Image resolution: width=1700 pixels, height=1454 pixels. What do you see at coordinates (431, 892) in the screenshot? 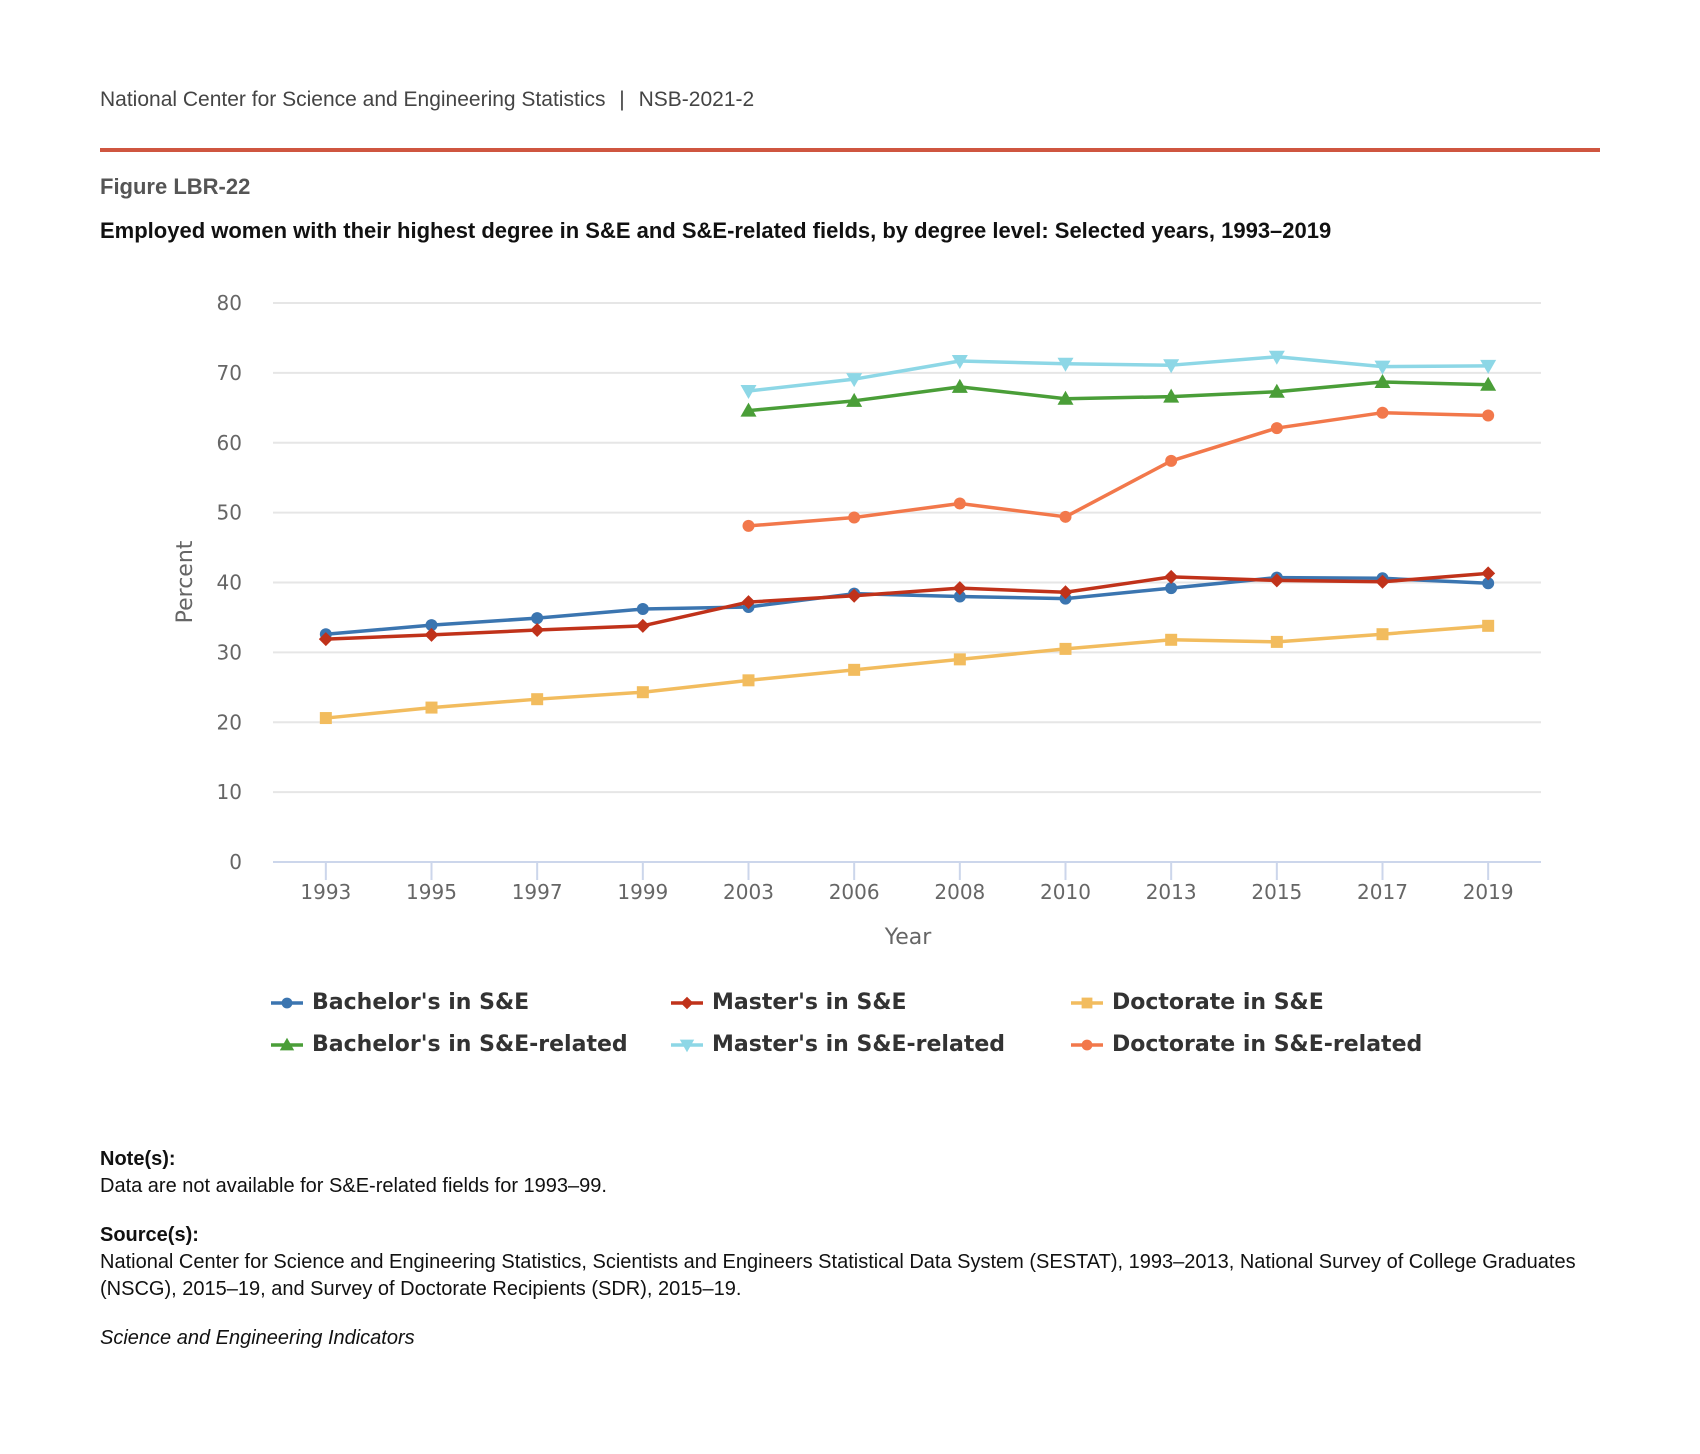
I see `x-tick-label: 1995` at bounding box center [431, 892].